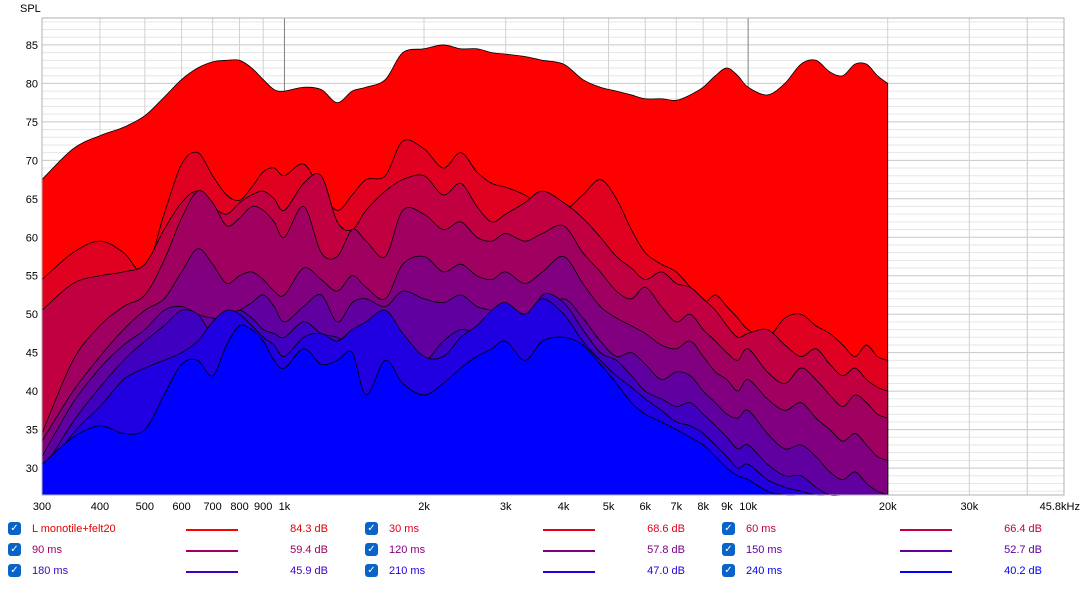 This screenshot has height=589, width=1084. Describe the element at coordinates (145, 505) in the screenshot. I see `x-tick-label: 500` at that location.